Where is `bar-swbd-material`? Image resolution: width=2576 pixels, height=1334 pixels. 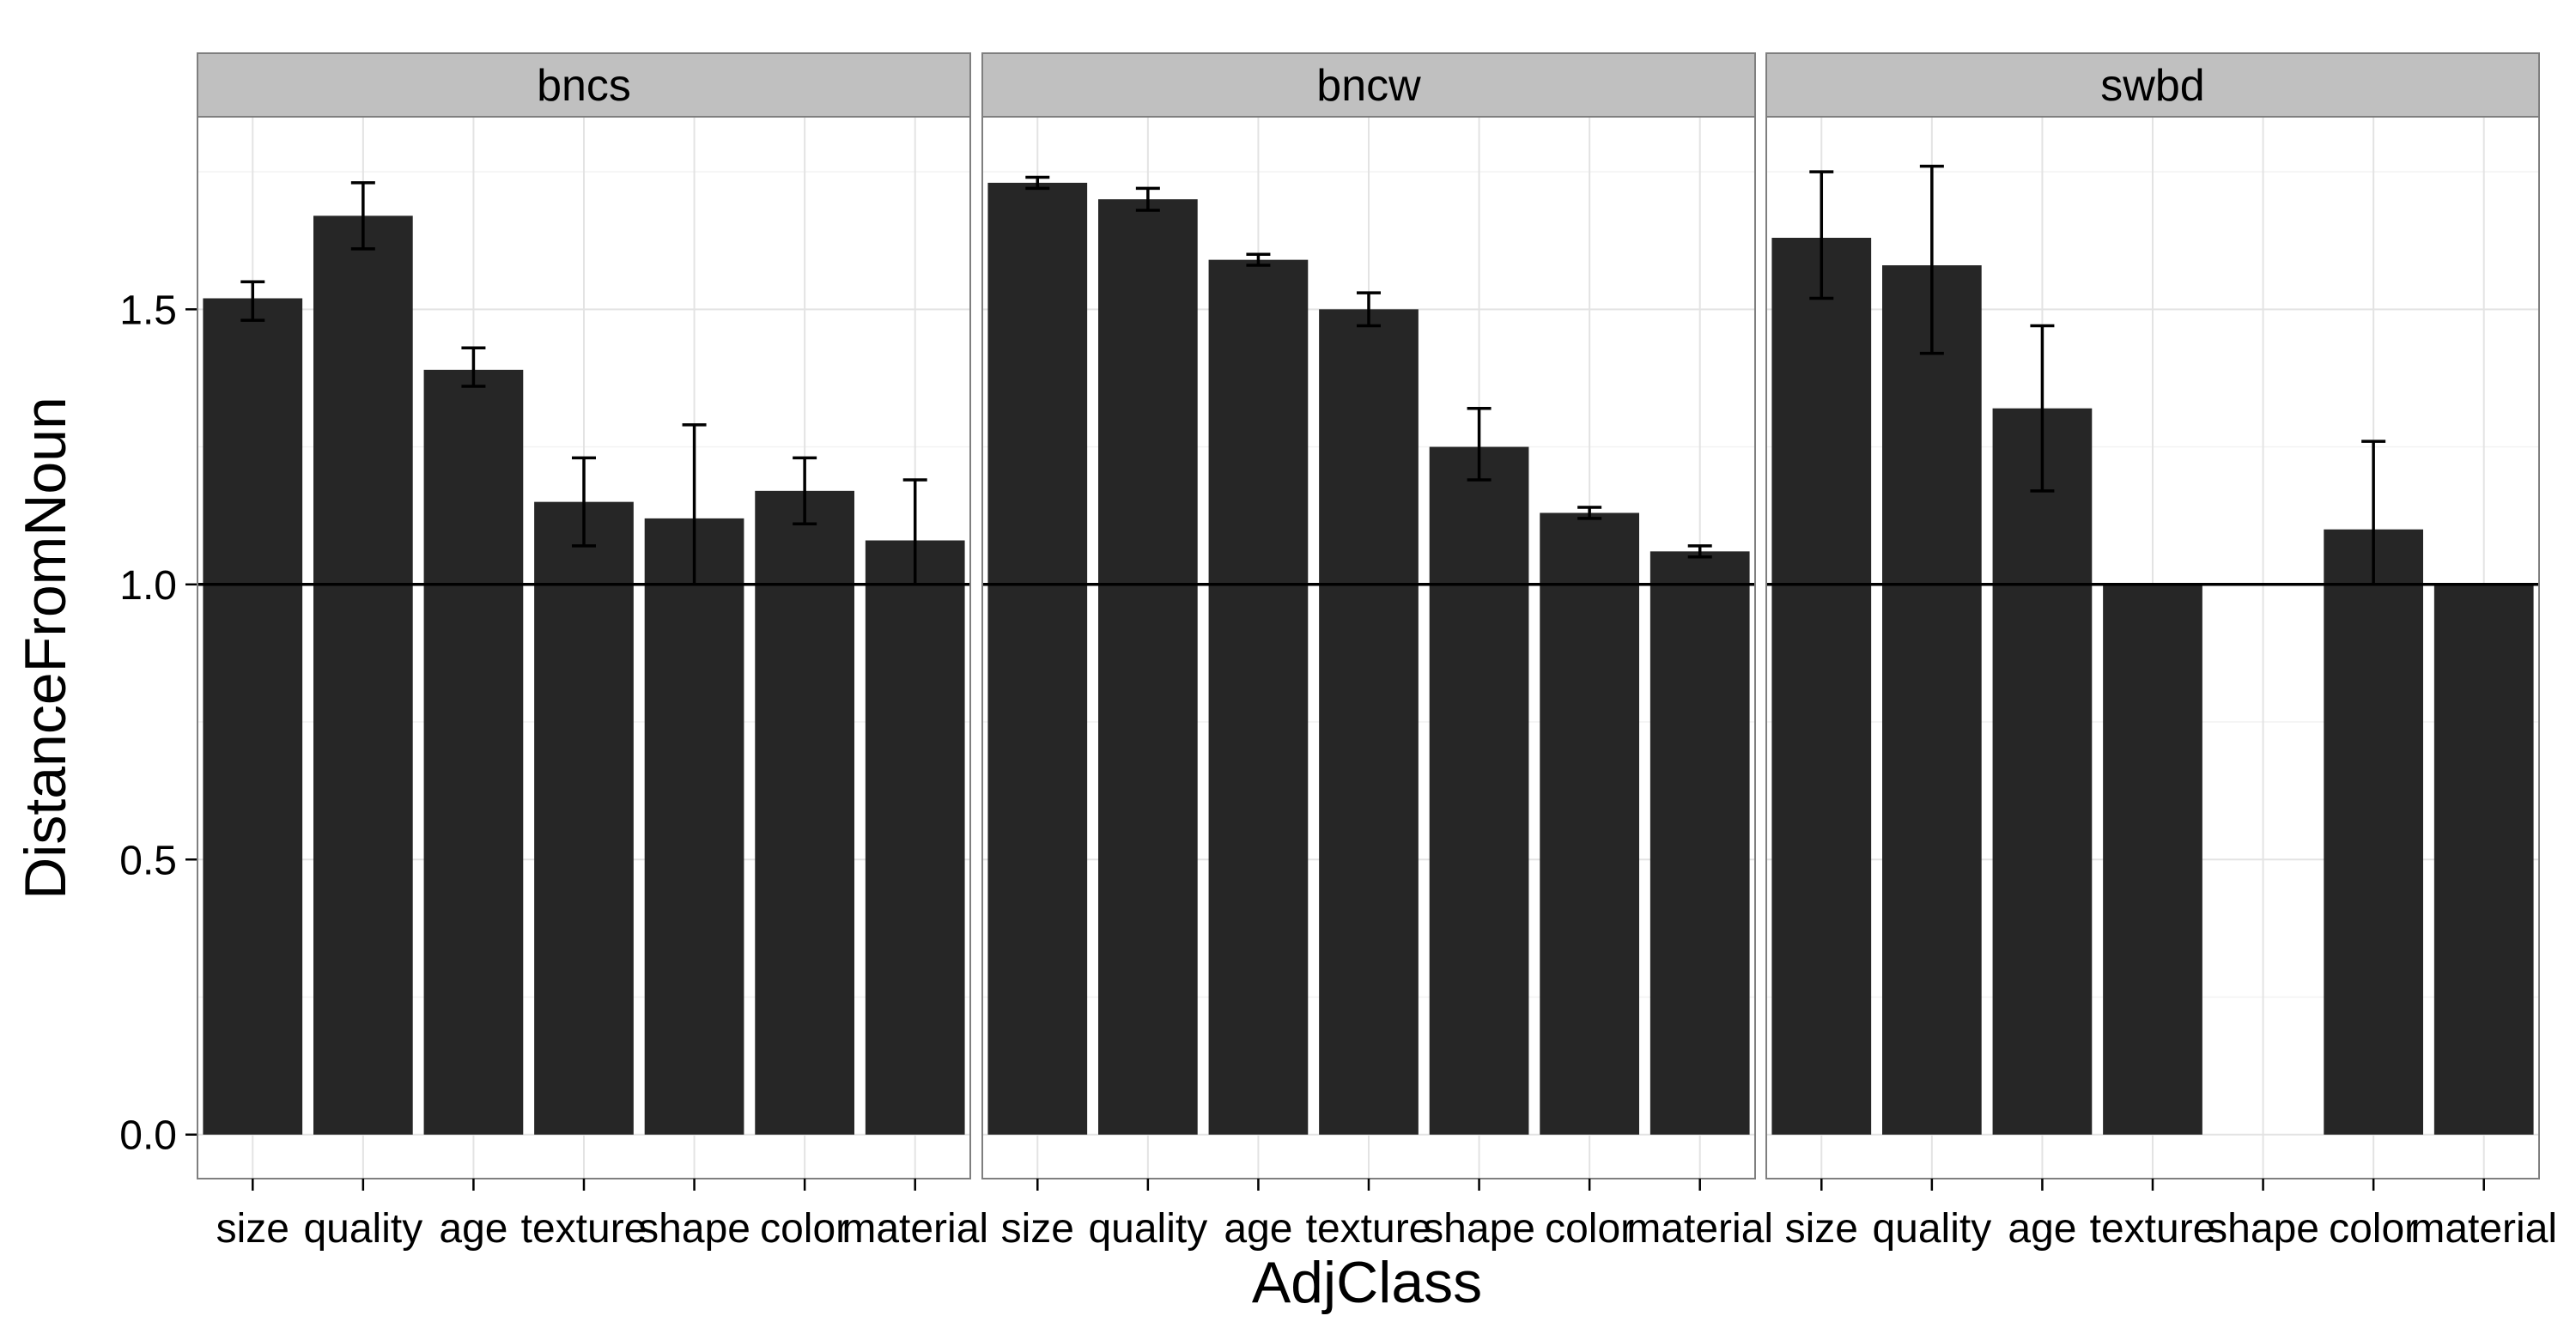
bar-swbd-material is located at coordinates (2484, 859).